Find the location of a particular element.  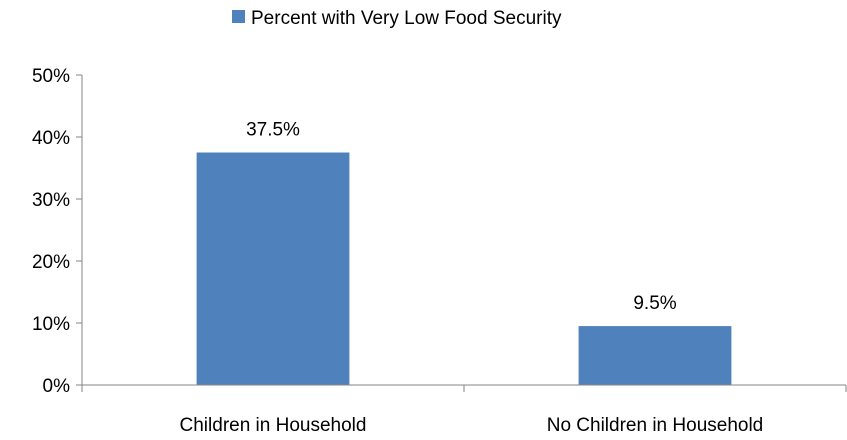

y-tick-label: 20% is located at coordinates (51, 262).